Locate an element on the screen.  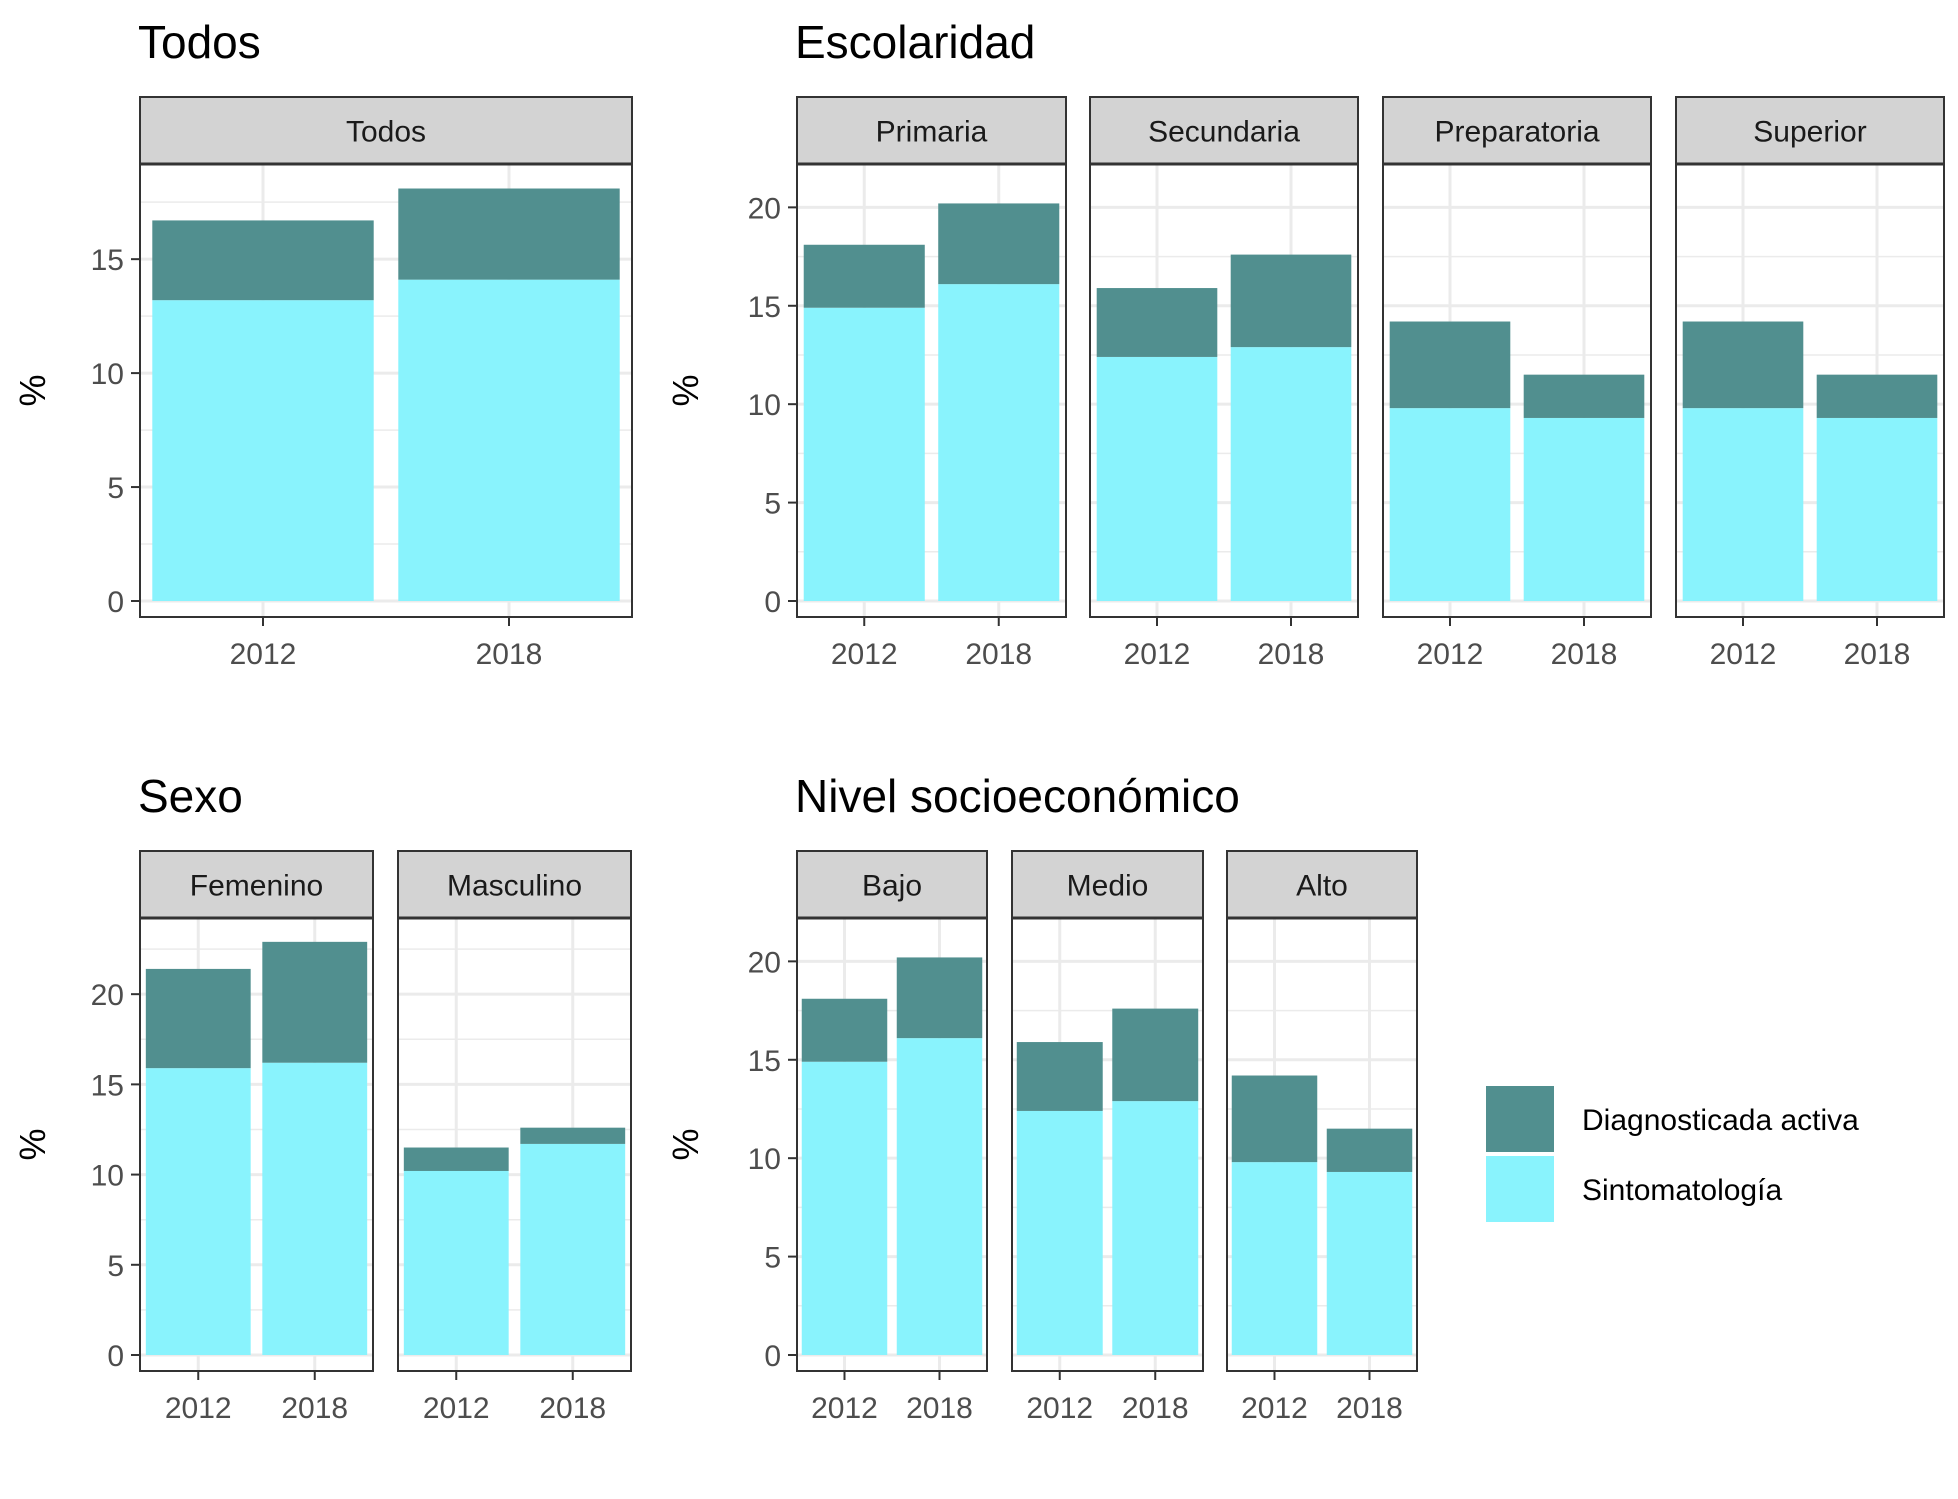
facet-strip-label: Preparatoria is located at coordinates (1516, 132).